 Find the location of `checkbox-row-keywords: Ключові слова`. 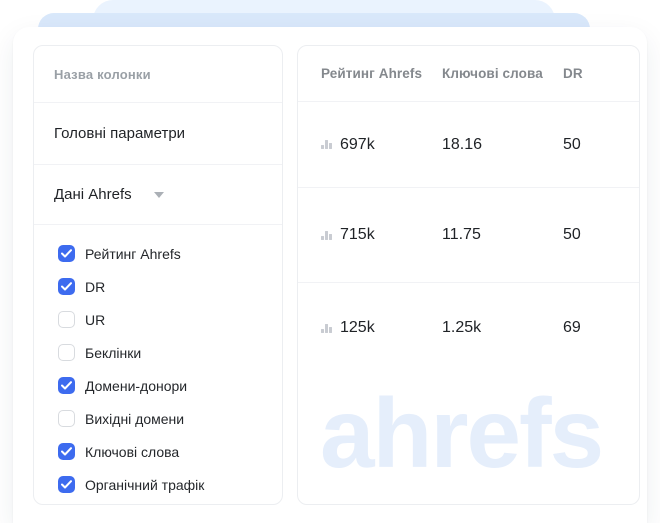

checkbox-row-keywords: Ключові слова is located at coordinates (158, 451).